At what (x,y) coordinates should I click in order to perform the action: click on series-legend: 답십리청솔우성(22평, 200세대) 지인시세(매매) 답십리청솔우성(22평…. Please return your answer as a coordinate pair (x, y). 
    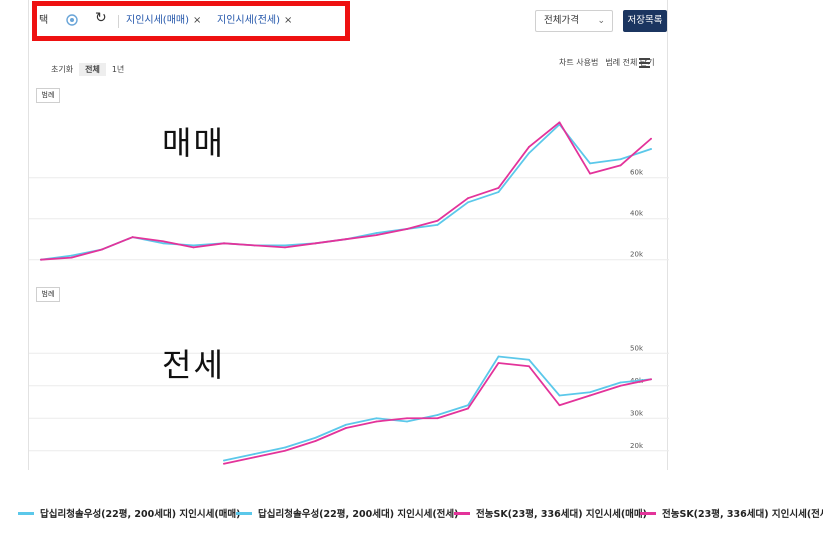
    Looking at the image, I should click on (411, 515).